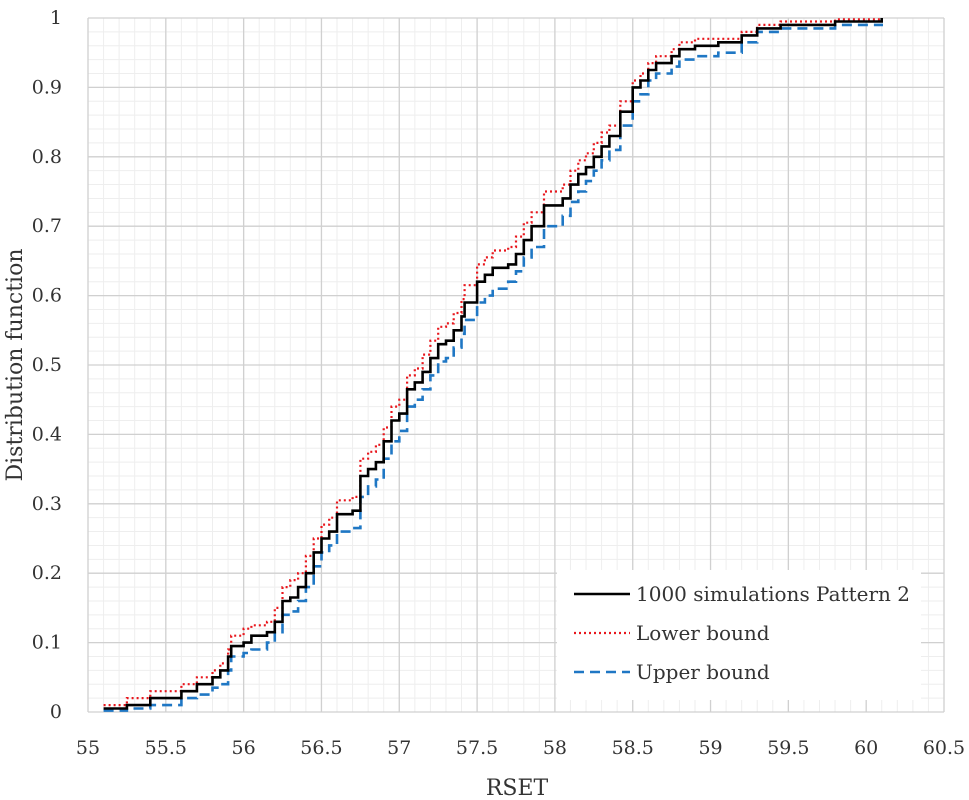 The height and width of the screenshot is (800, 969). What do you see at coordinates (166, 748) in the screenshot?
I see `x-tick-label: 55.5` at bounding box center [166, 748].